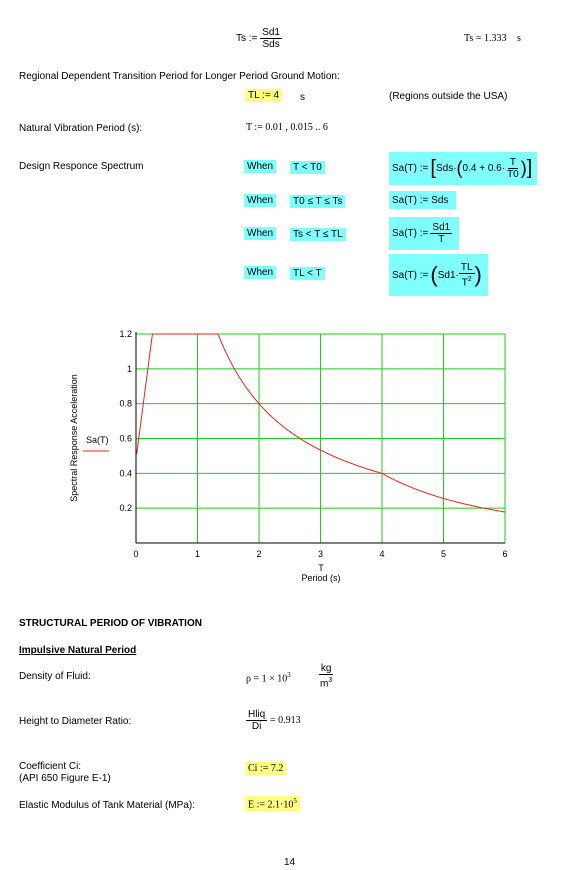 Image resolution: width=581 pixels, height=870 pixels. Describe the element at coordinates (75, 721) in the screenshot. I see `ratio-label: Height to Diameter Ratio:` at that location.